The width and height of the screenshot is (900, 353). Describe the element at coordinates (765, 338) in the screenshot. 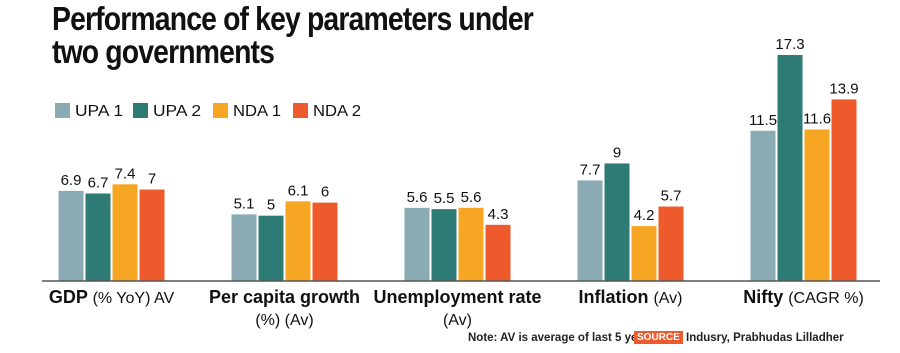

I see `source: Indusry, Prabhudas Lilladher` at that location.